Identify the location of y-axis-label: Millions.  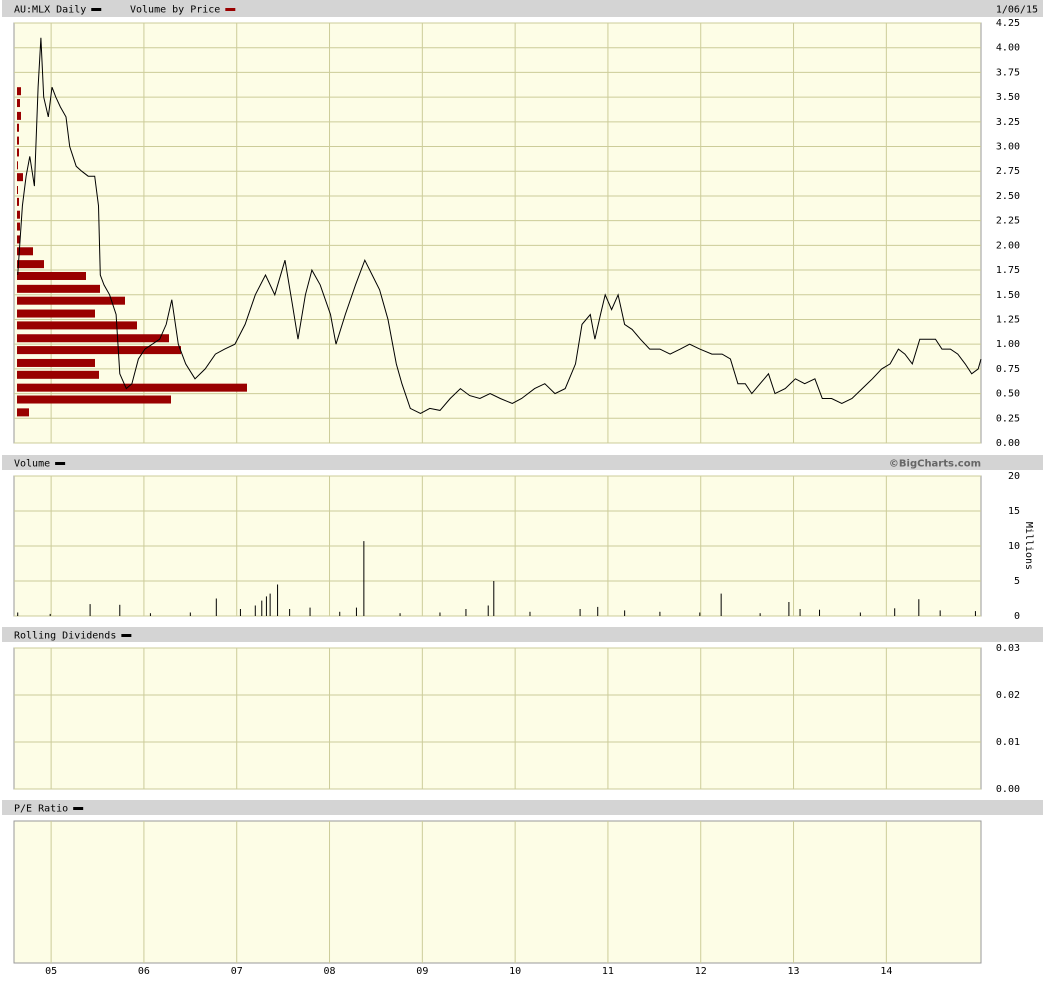
(1028, 546).